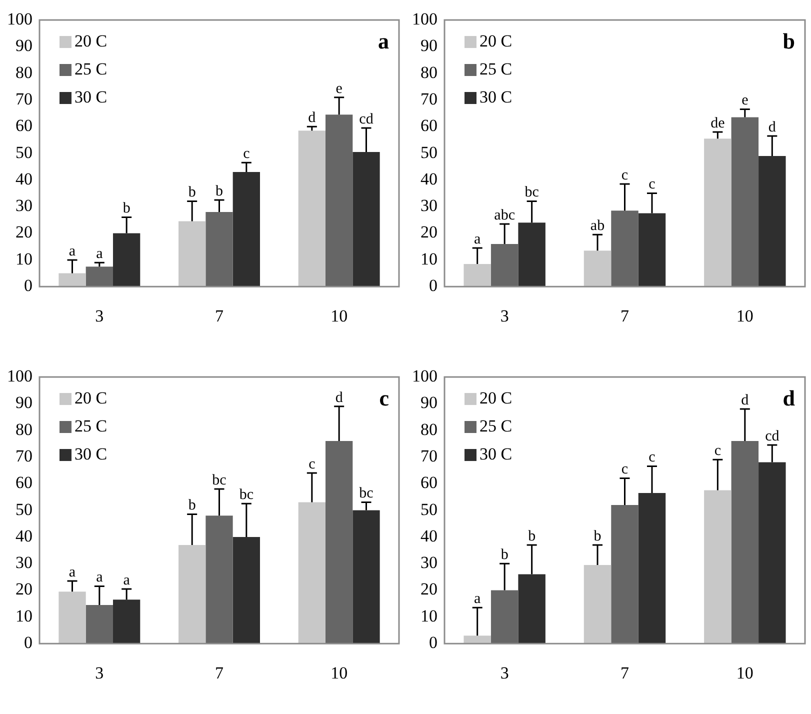 The width and height of the screenshot is (811, 714). I want to click on chart-title: a, so click(383, 41).